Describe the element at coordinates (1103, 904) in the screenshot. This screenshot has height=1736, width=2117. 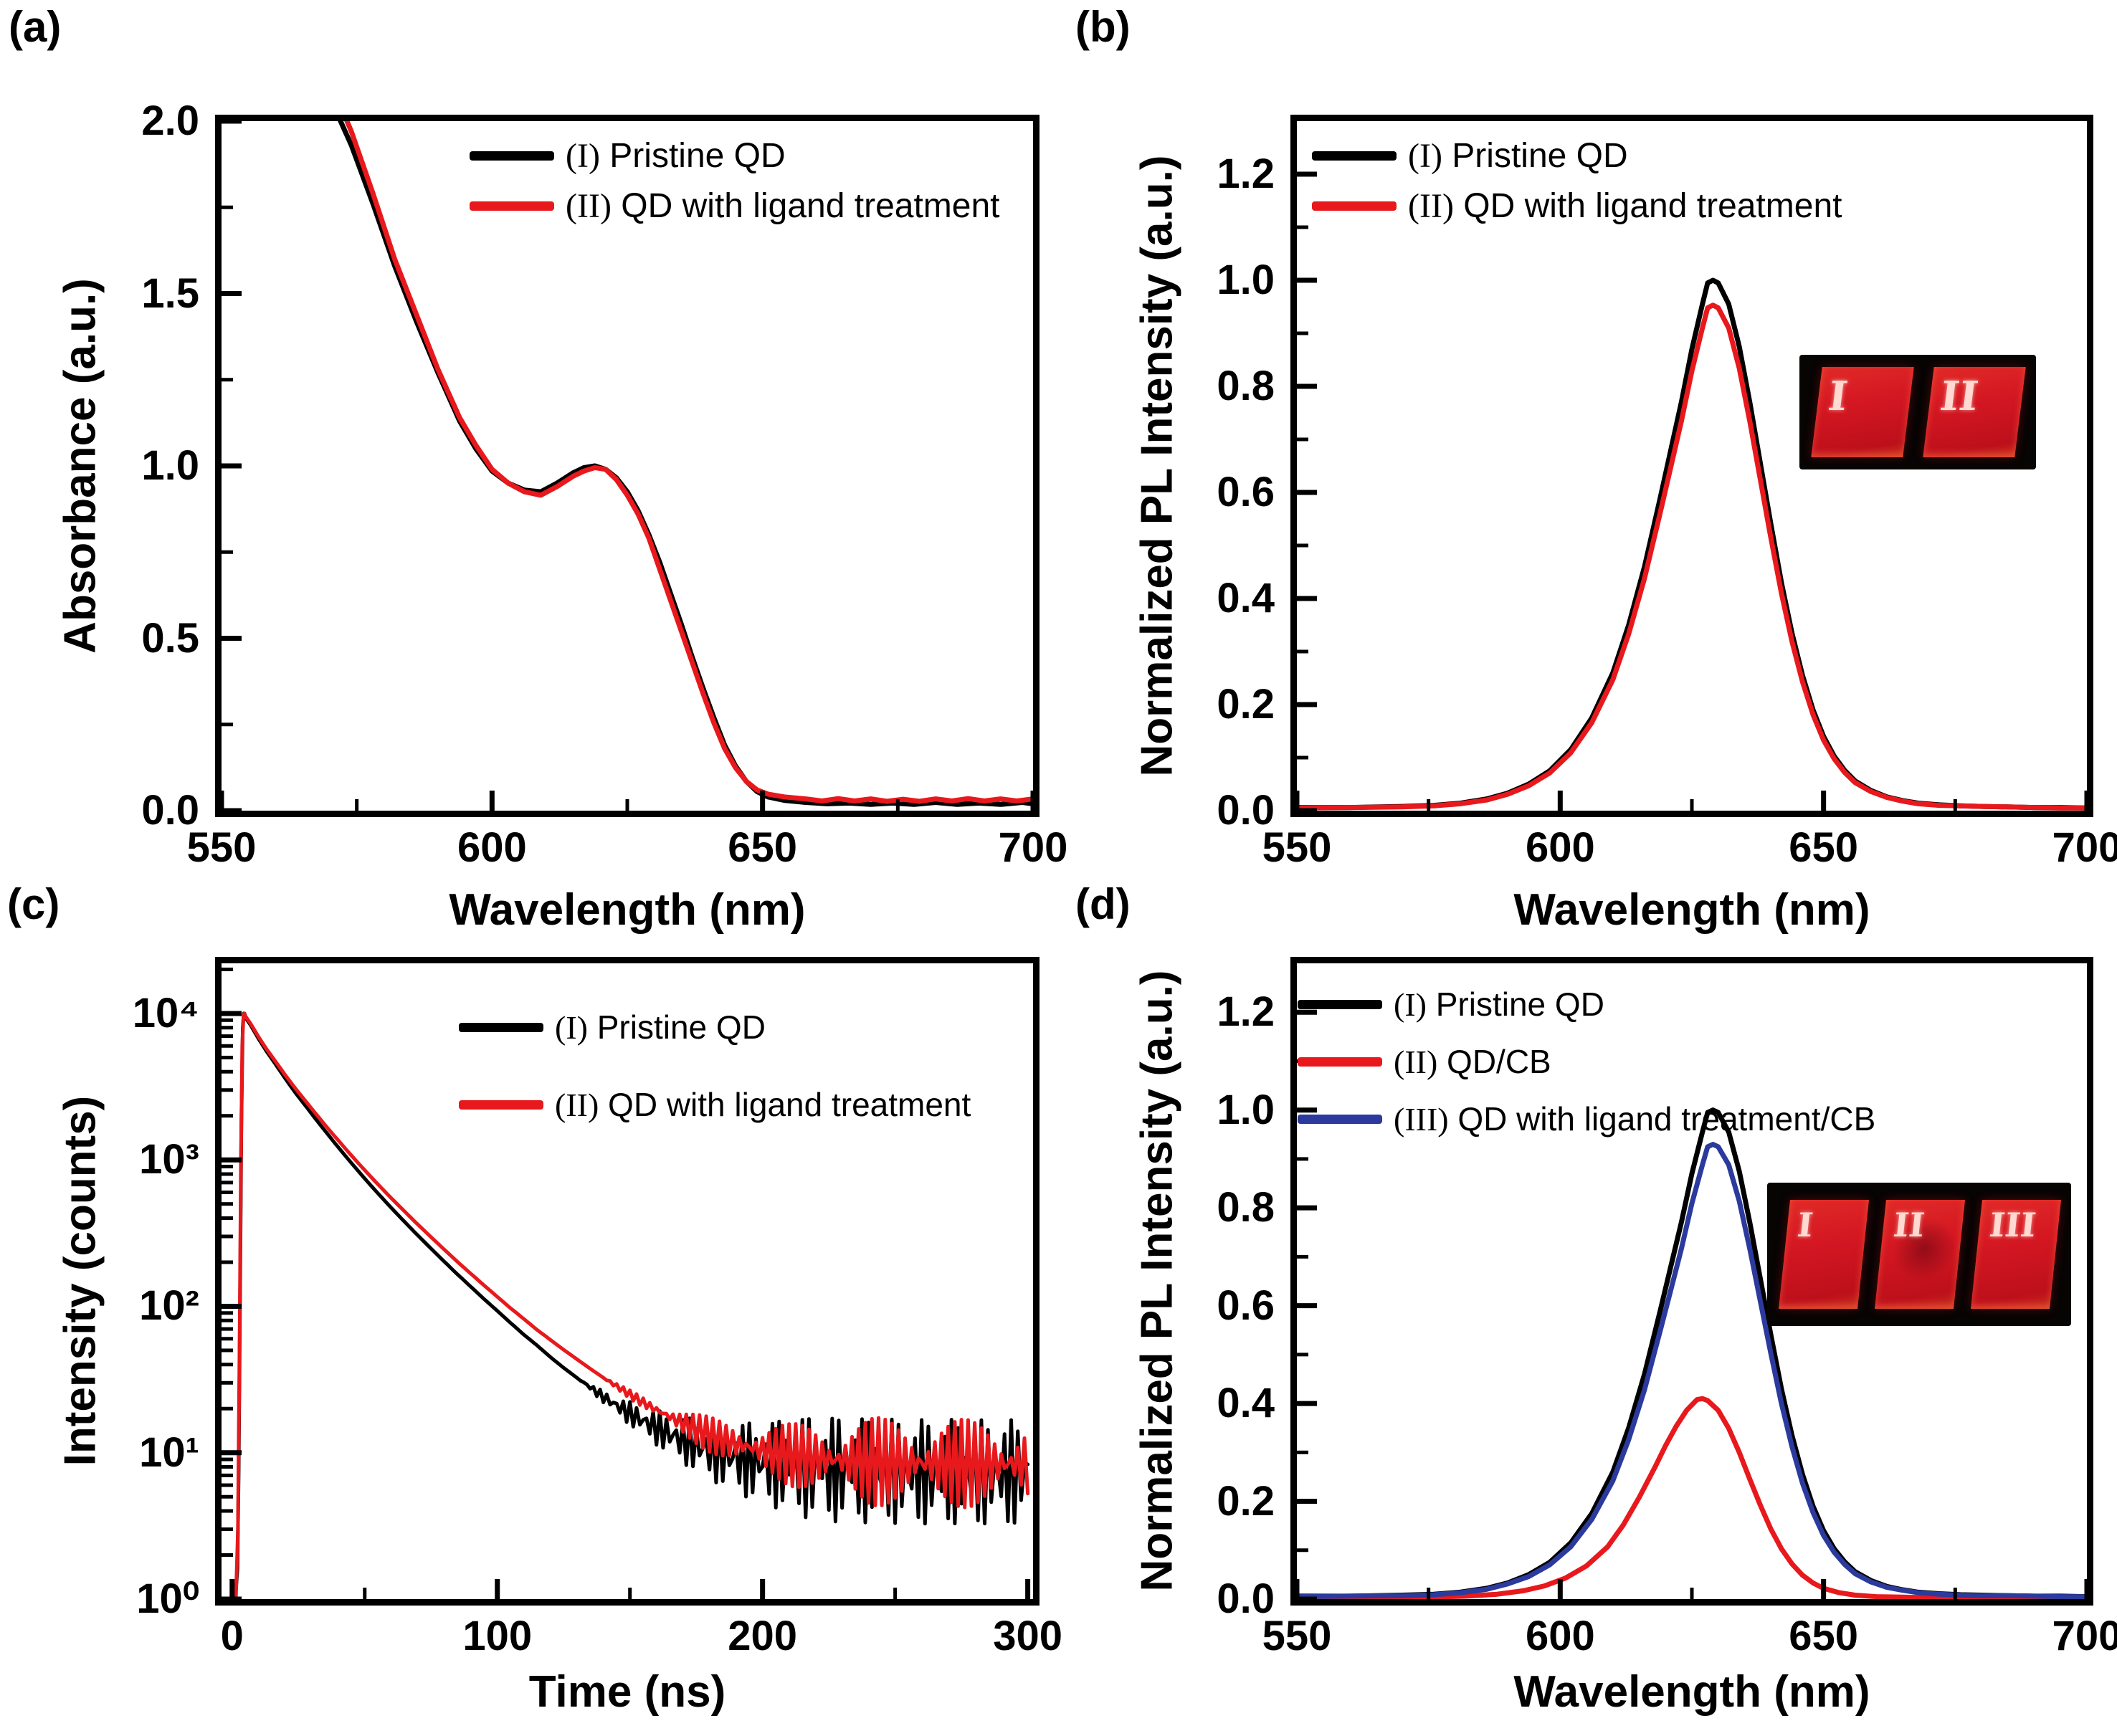
I see `panel-d-label: (d)` at that location.